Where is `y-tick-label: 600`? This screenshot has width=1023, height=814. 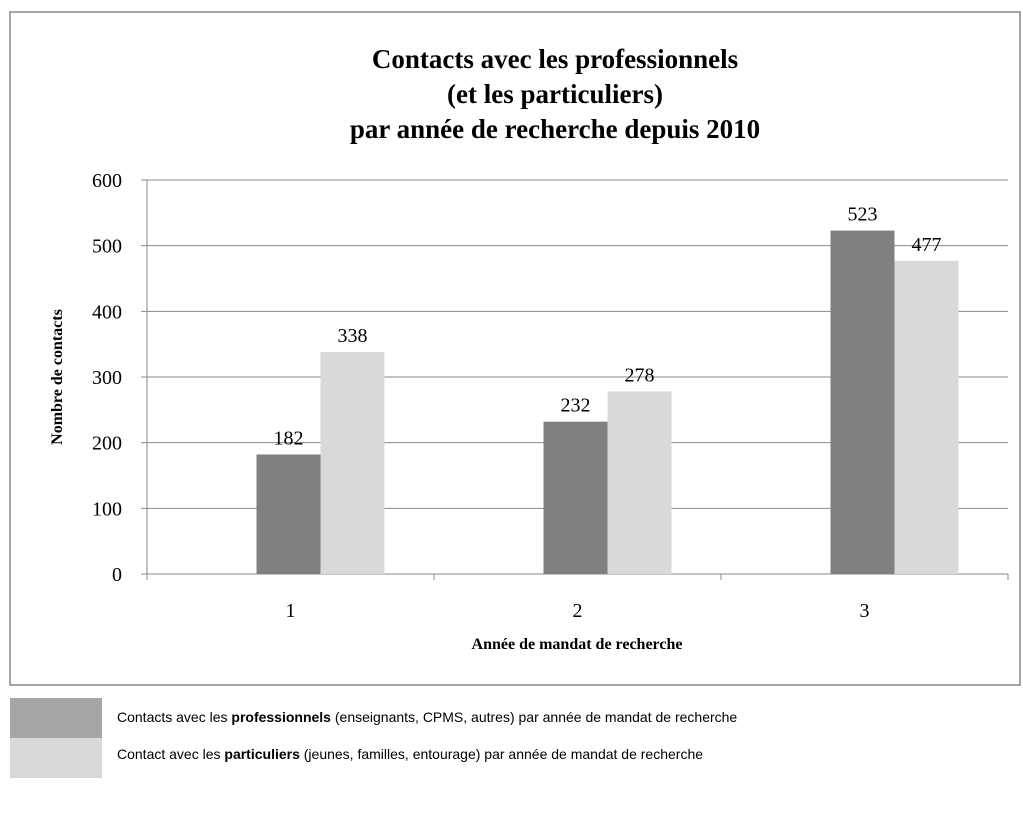
y-tick-label: 600 is located at coordinates (107, 181).